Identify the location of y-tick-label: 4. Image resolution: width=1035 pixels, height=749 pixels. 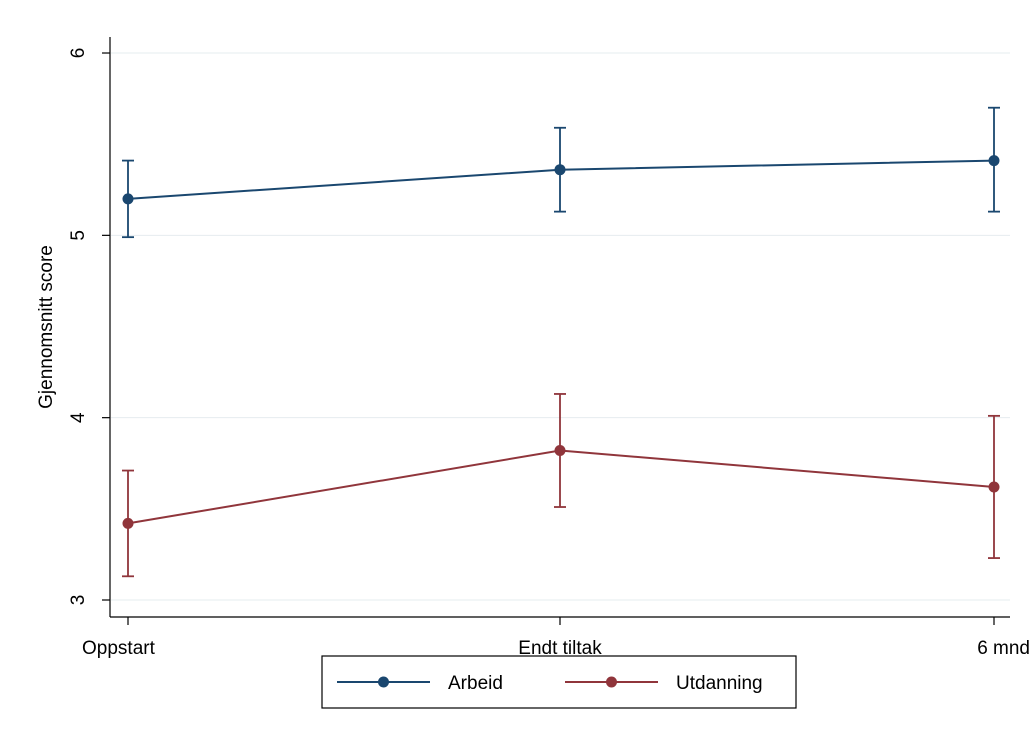
(78, 417).